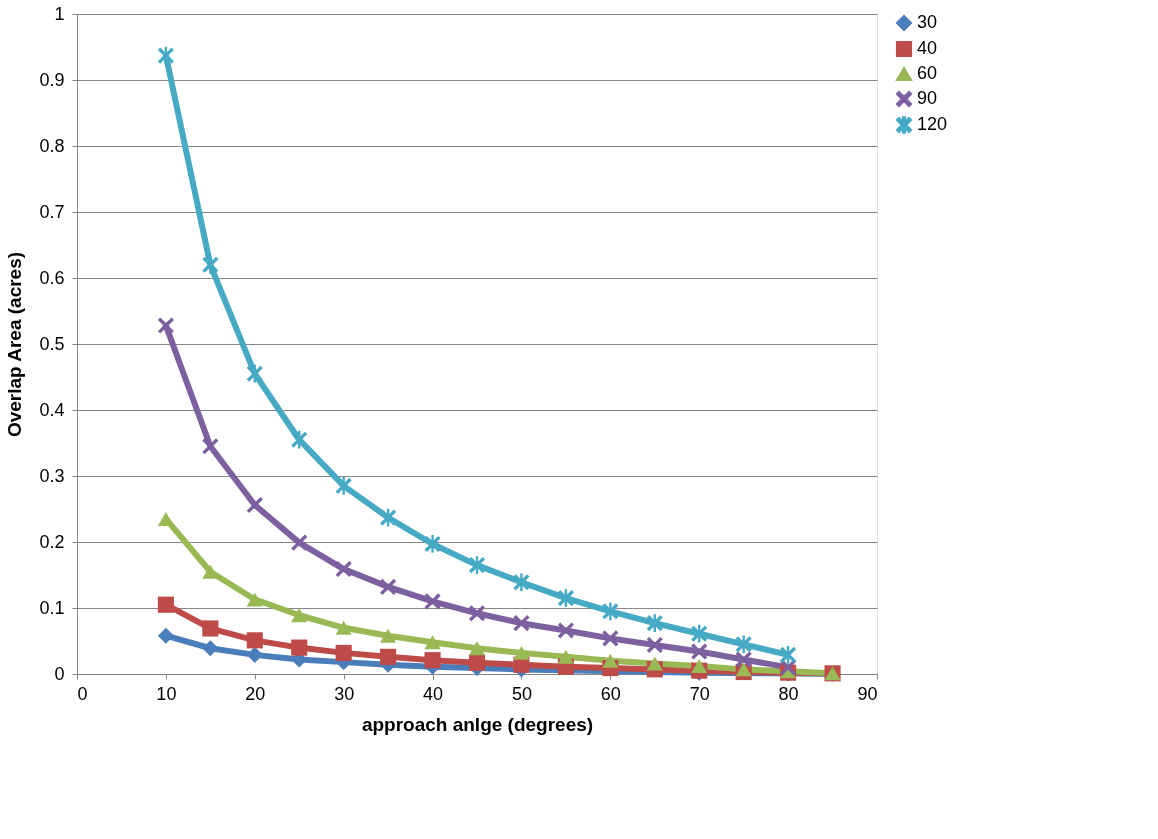 This screenshot has width=1158, height=839. I want to click on x-tick-label: 20, so click(255, 693).